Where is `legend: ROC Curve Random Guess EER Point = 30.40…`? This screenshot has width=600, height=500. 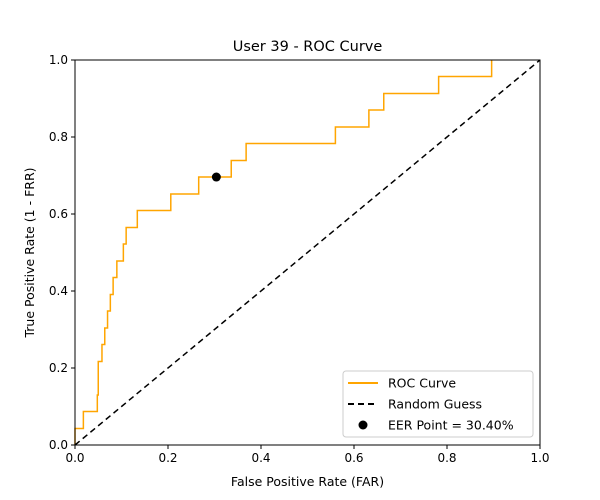 legend: ROC Curve Random Guess EER Point = 30.40… is located at coordinates (438, 404).